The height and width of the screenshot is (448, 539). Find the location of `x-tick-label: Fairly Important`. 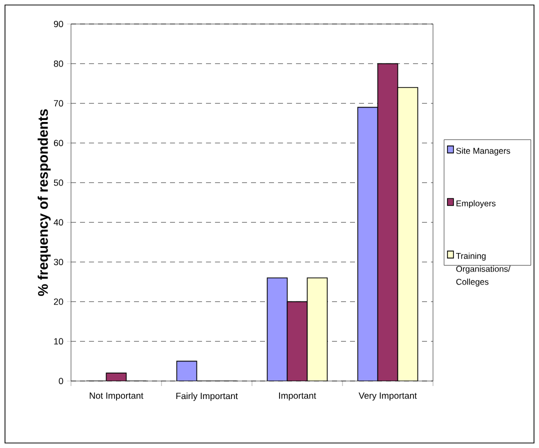

x-tick-label: Fairly Important is located at coordinates (207, 396).